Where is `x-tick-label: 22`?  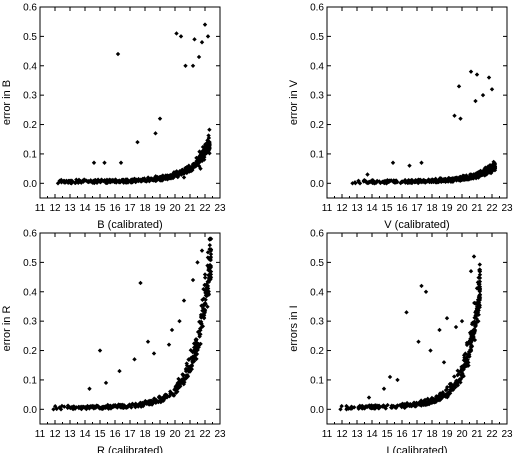 x-tick-label: 22 is located at coordinates (492, 208).